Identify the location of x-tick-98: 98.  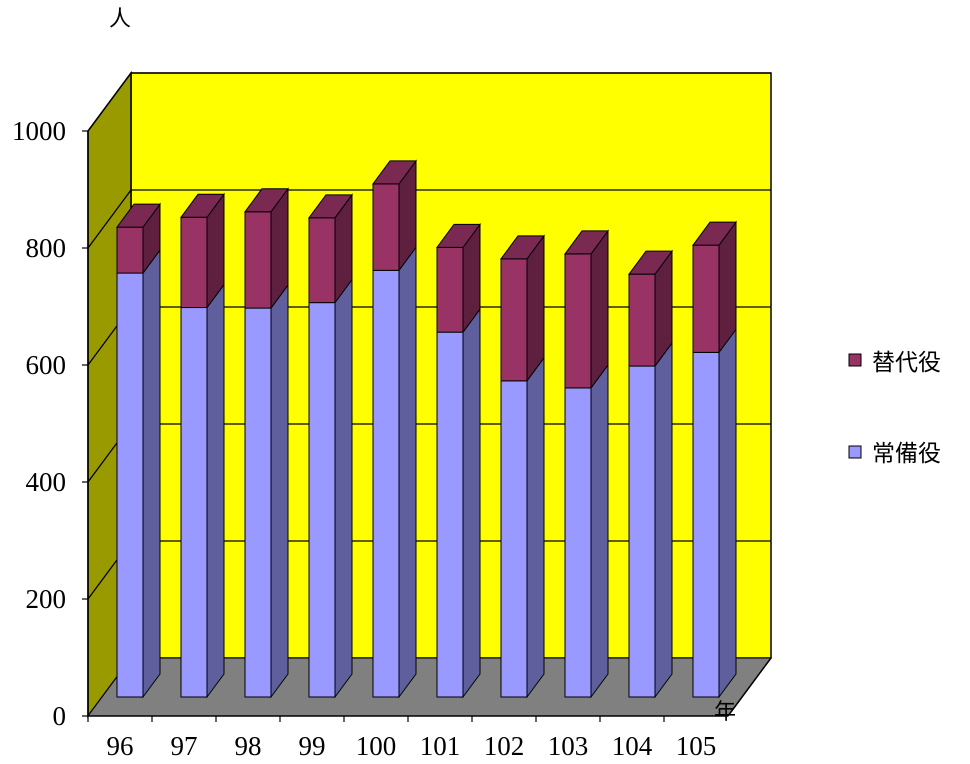
(248, 746).